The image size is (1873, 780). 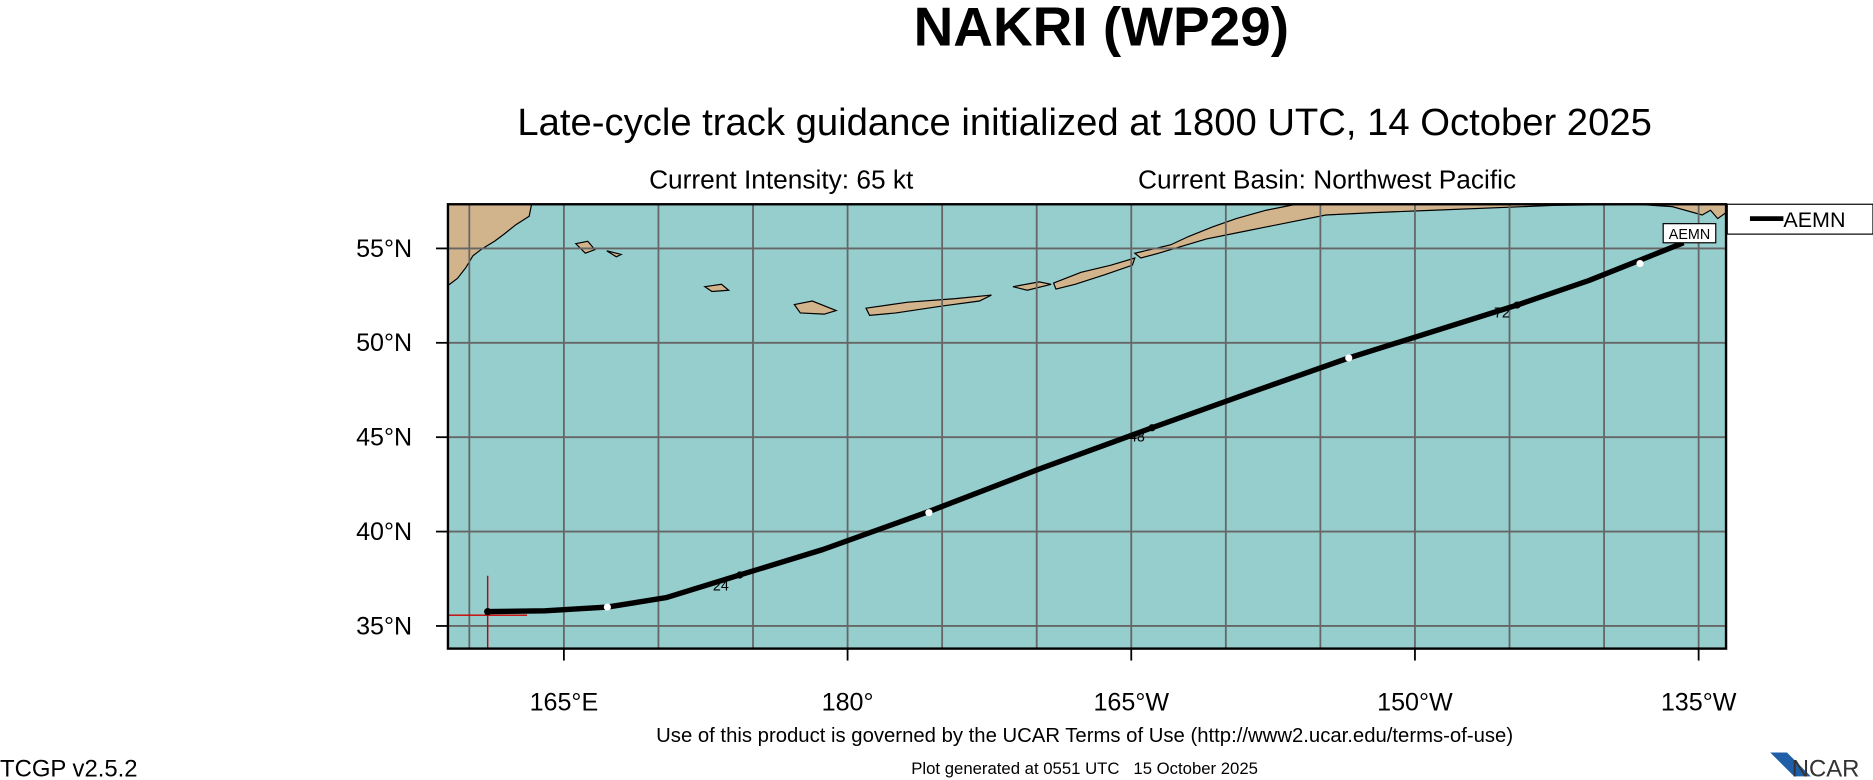 I want to click on lon-tick-label: 180°, so click(x=848, y=703).